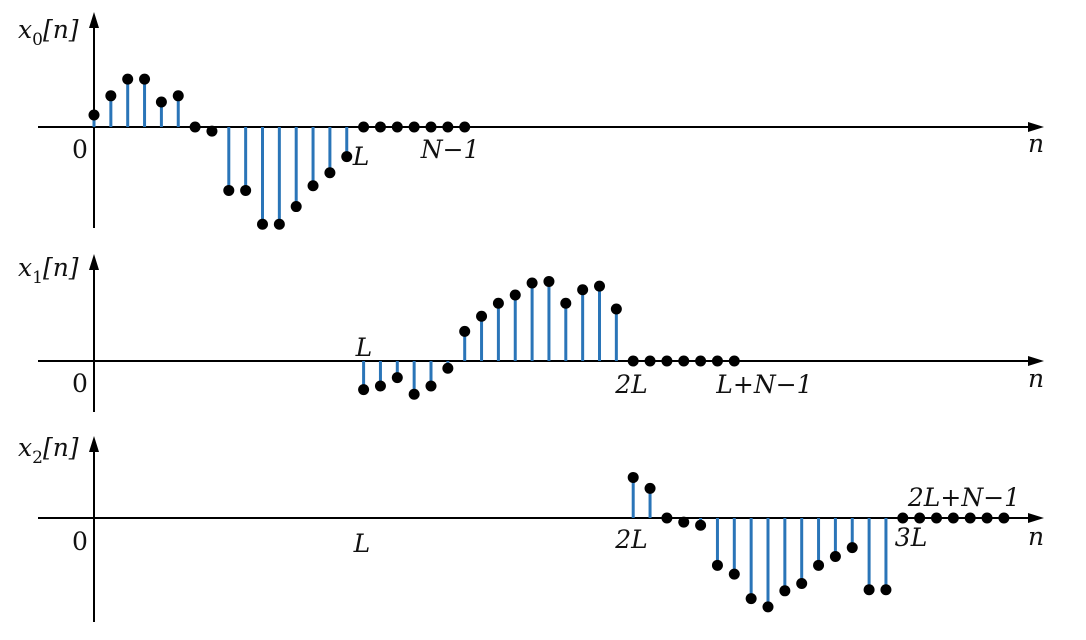 The height and width of the screenshot is (640, 1086). Describe the element at coordinates (48, 270) in the screenshot. I see `signal-label: x1[n]` at that location.